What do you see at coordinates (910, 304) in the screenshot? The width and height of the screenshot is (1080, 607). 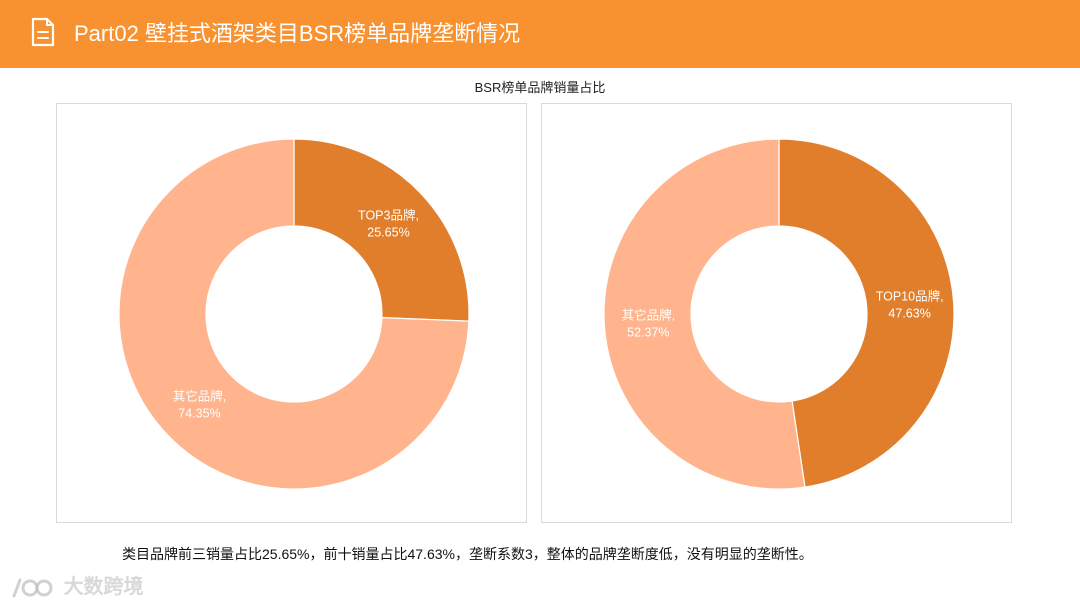 I see `slice-data-label-1-0: TOP10品牌, 47.63%` at bounding box center [910, 304].